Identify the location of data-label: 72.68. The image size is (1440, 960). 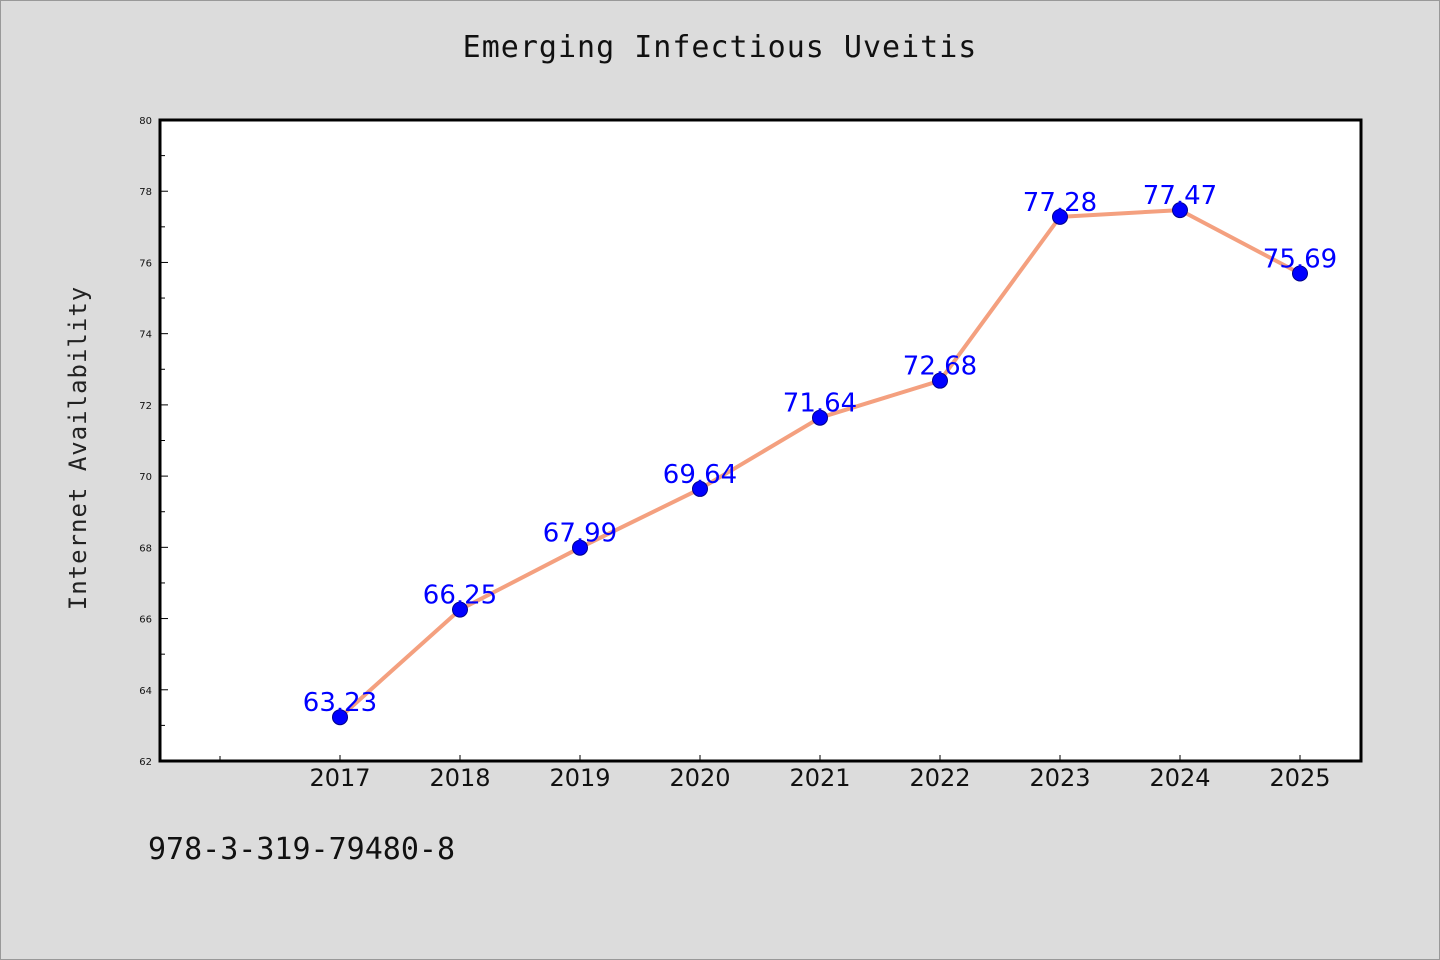
(940, 367).